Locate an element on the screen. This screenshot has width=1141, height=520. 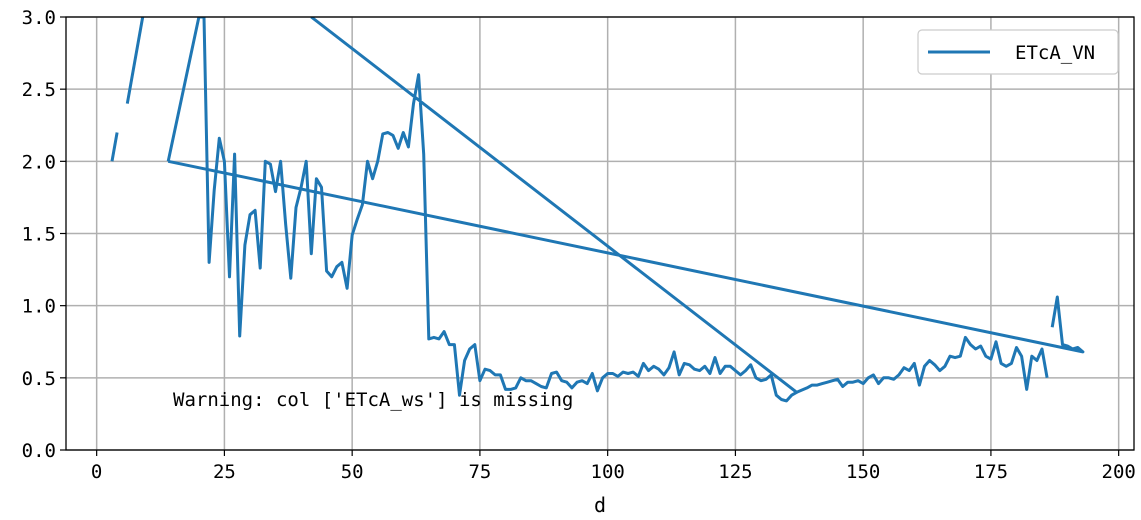
x-tick-label: 125 is located at coordinates (735, 472).